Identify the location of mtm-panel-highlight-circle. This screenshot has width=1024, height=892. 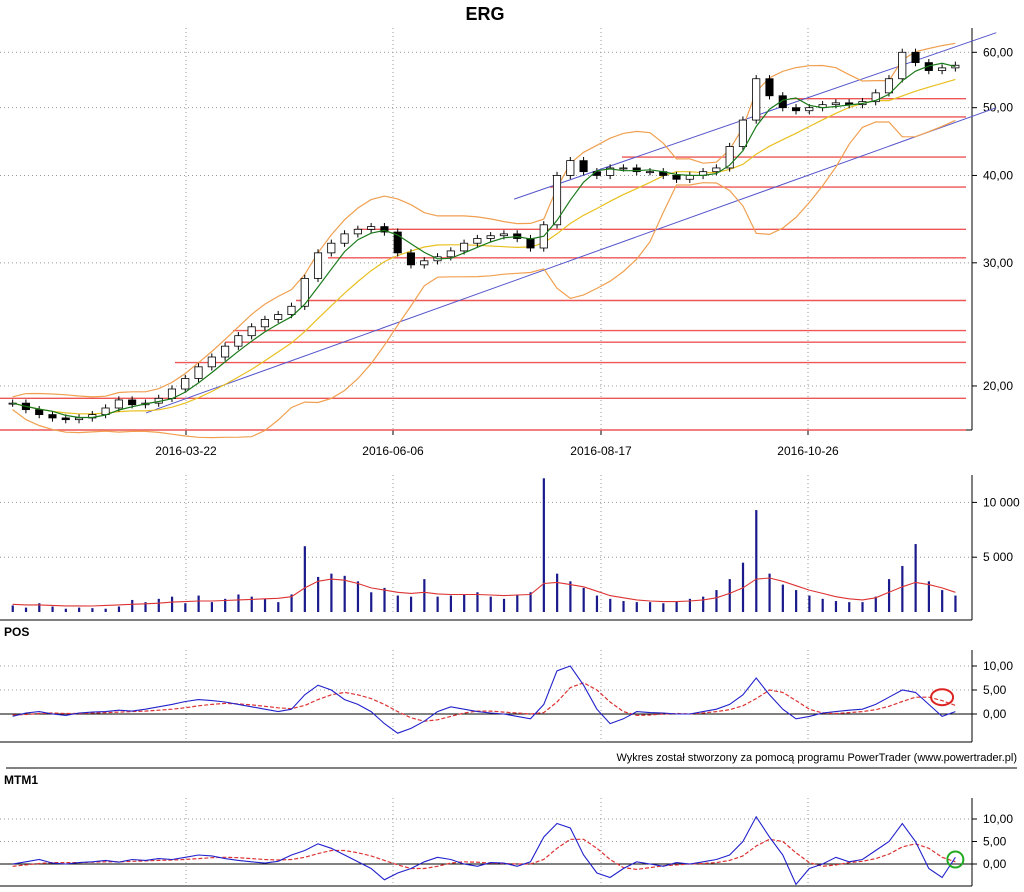
(955, 859).